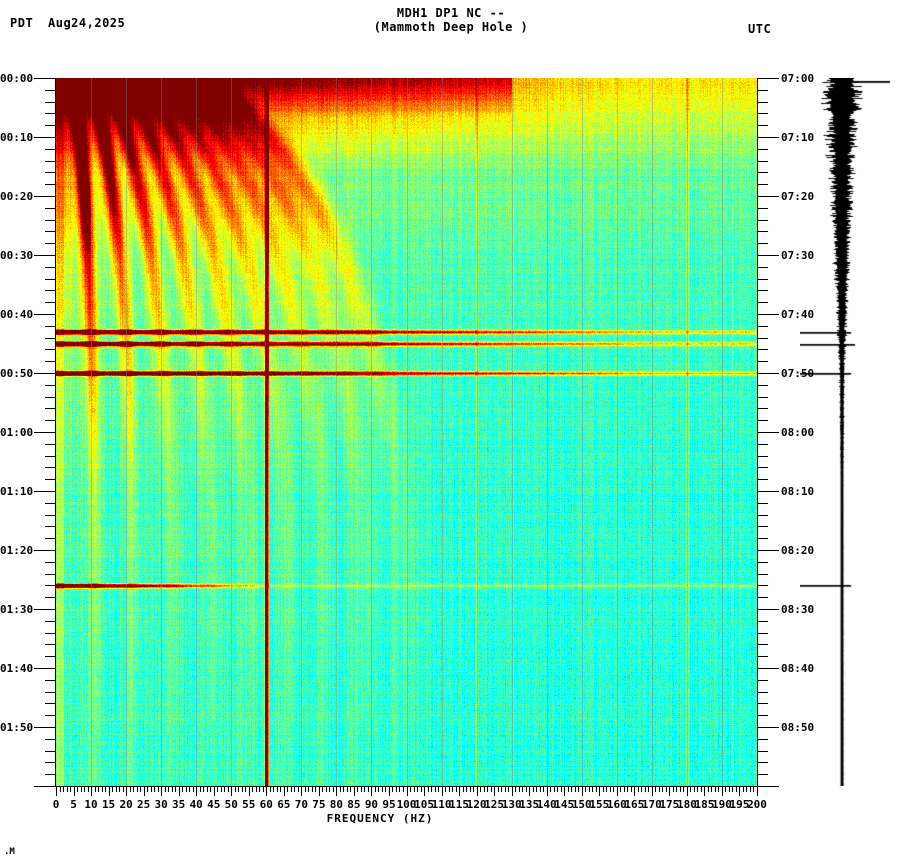 Image resolution: width=902 pixels, height=864 pixels. What do you see at coordinates (231, 804) in the screenshot?
I see `frequency-tick-label: 50` at bounding box center [231, 804].